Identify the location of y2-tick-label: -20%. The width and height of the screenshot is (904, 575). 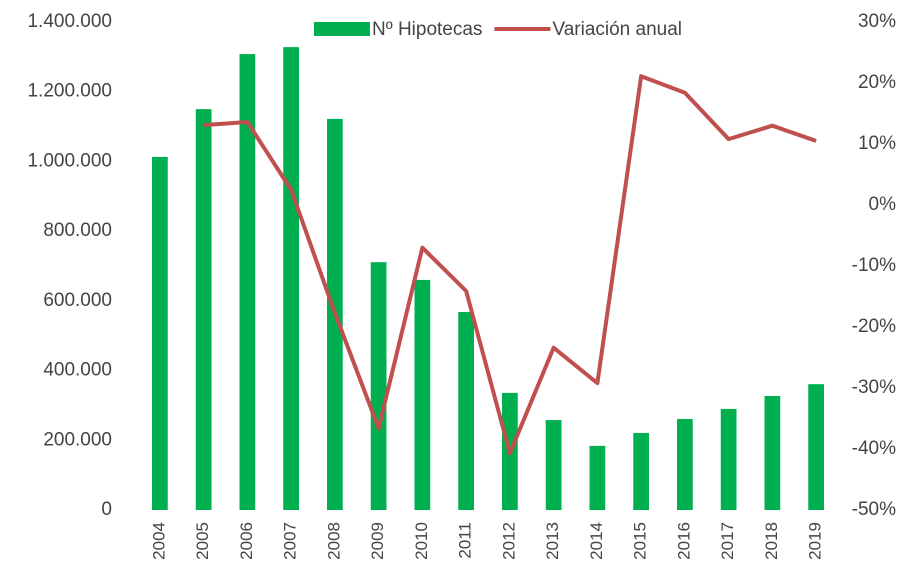
(874, 326).